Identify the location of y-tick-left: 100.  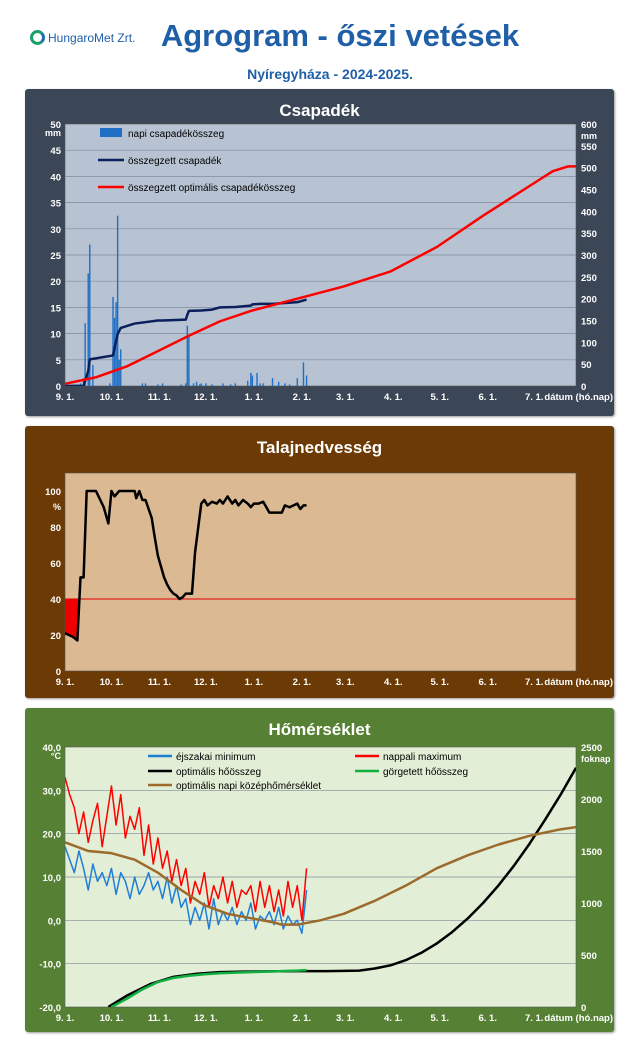
(53, 492).